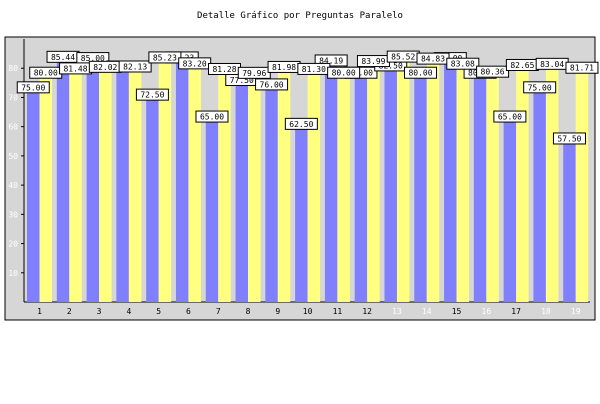 This screenshot has width=600, height=404. What do you see at coordinates (576, 311) in the screenshot?
I see `x-tick-label: 19` at bounding box center [576, 311].